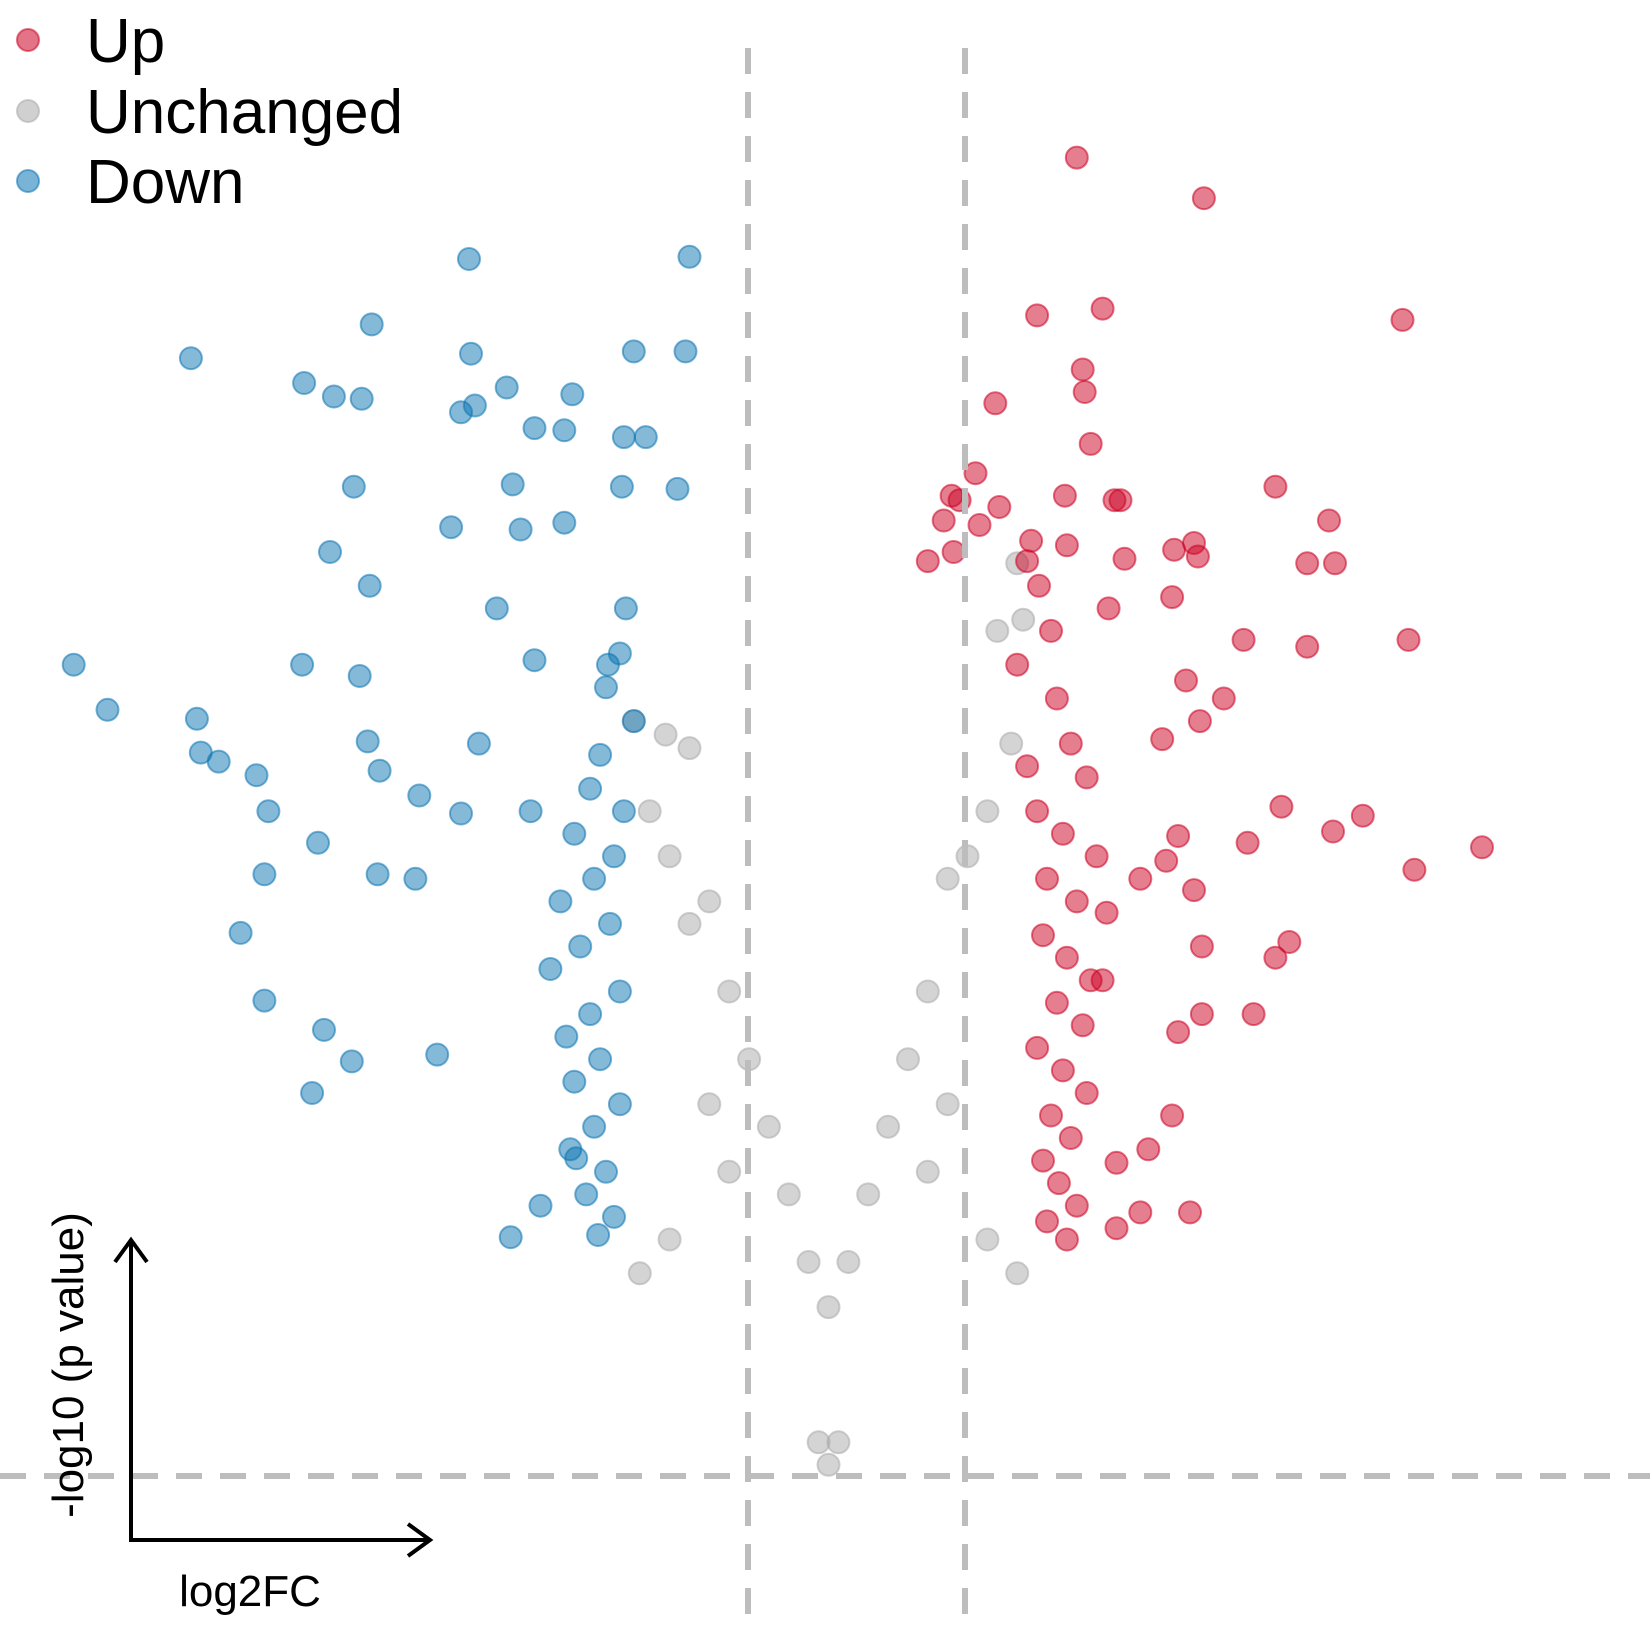 The width and height of the screenshot is (1650, 1650). Describe the element at coordinates (131, 1250) in the screenshot. I see `y-axis-arrowhead` at that location.